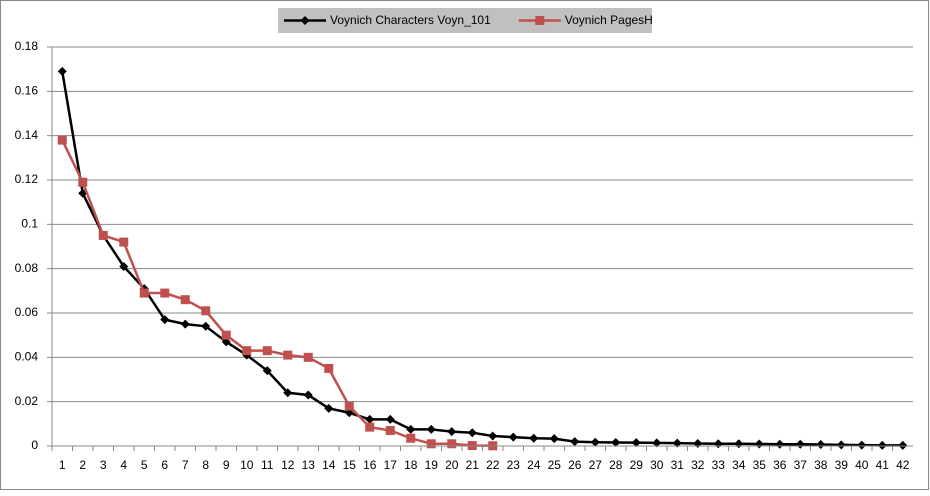  Describe the element at coordinates (678, 465) in the screenshot. I see `x-tick-label: 31` at that location.